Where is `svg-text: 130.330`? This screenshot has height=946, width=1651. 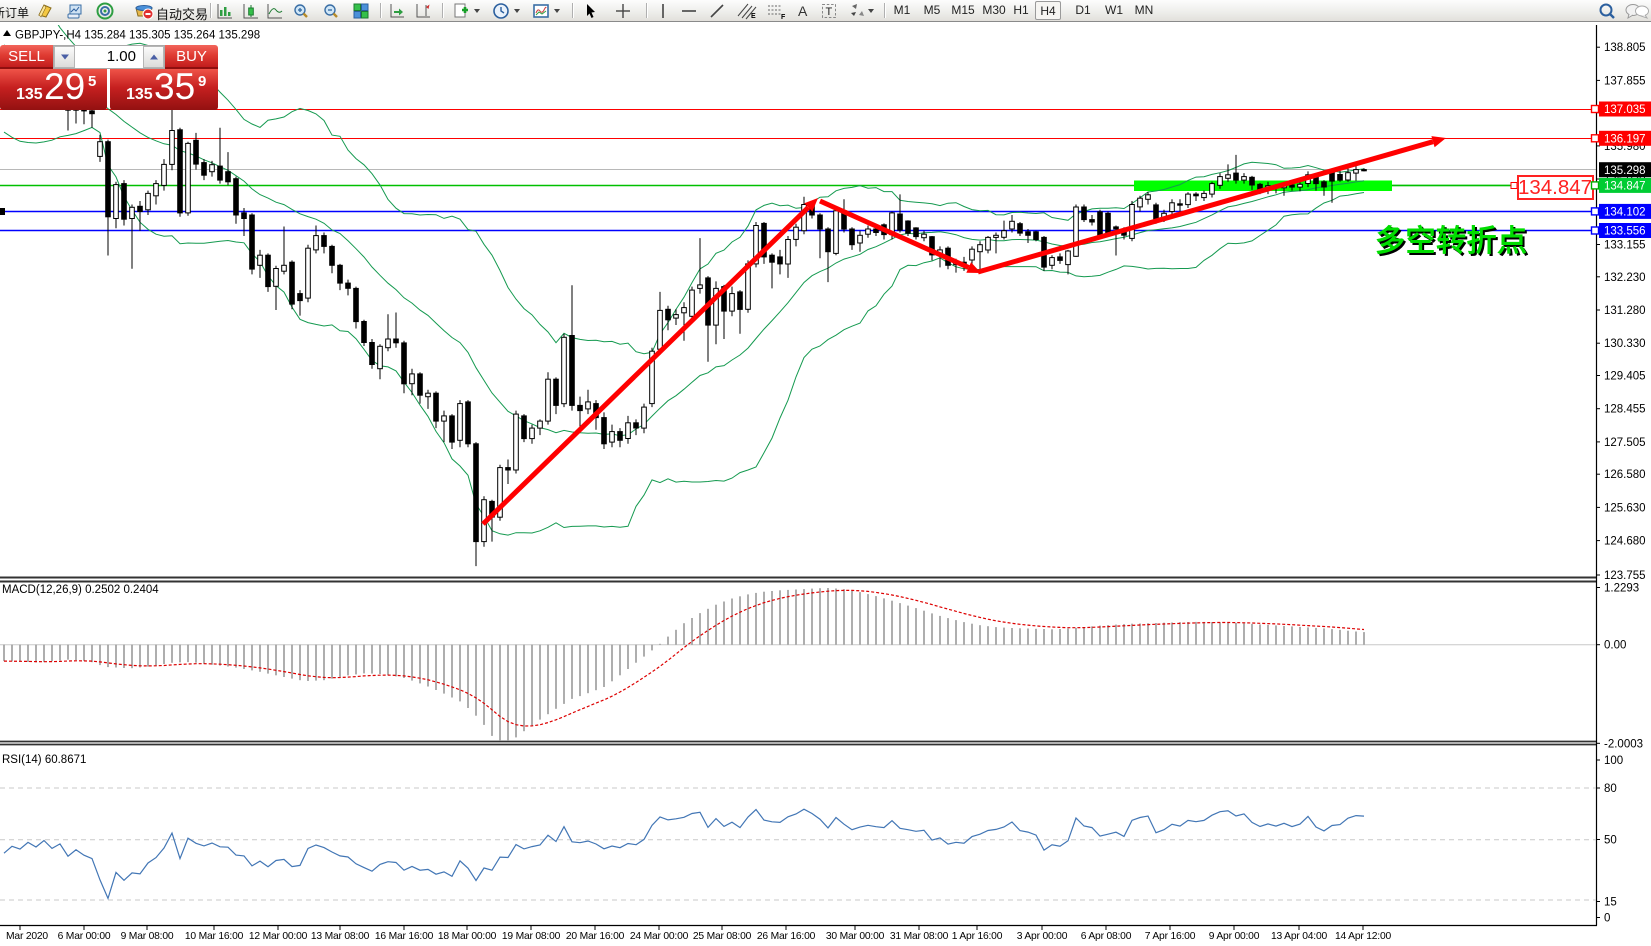 svg-text: 130.330 is located at coordinates (1625, 344).